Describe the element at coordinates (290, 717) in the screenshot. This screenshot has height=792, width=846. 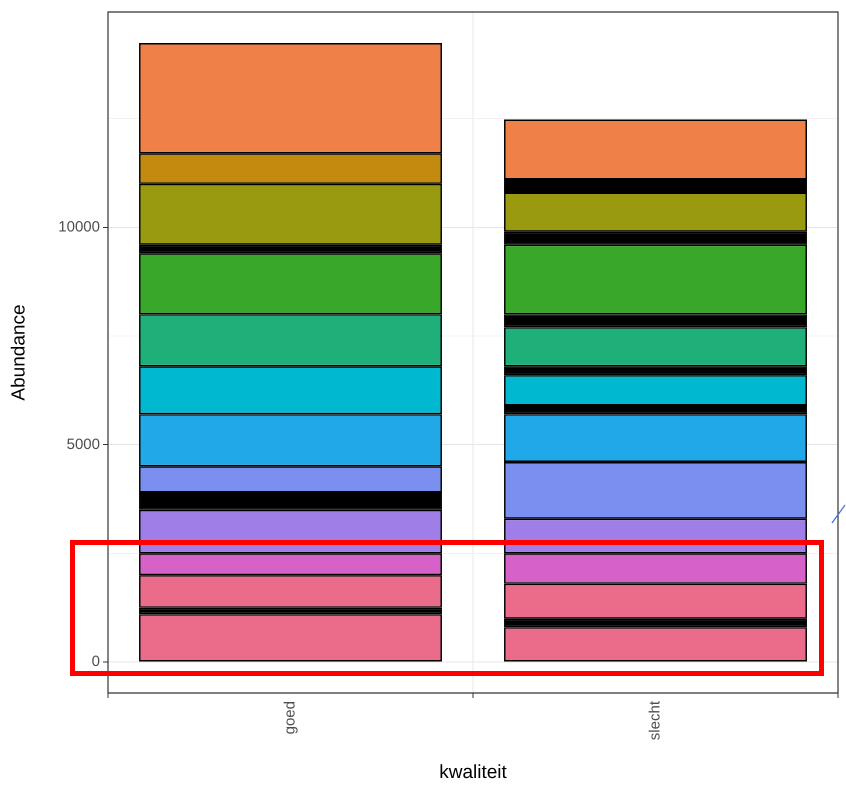
I see `x-tick-label: goed` at that location.